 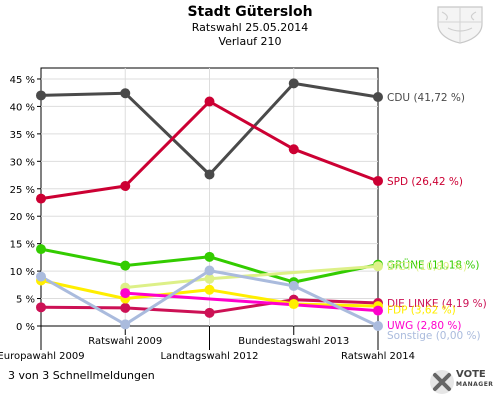 What do you see at coordinates (81, 375) in the screenshot?
I see `footer-note: 3 von 3 Schnellmeldungen` at bounding box center [81, 375].